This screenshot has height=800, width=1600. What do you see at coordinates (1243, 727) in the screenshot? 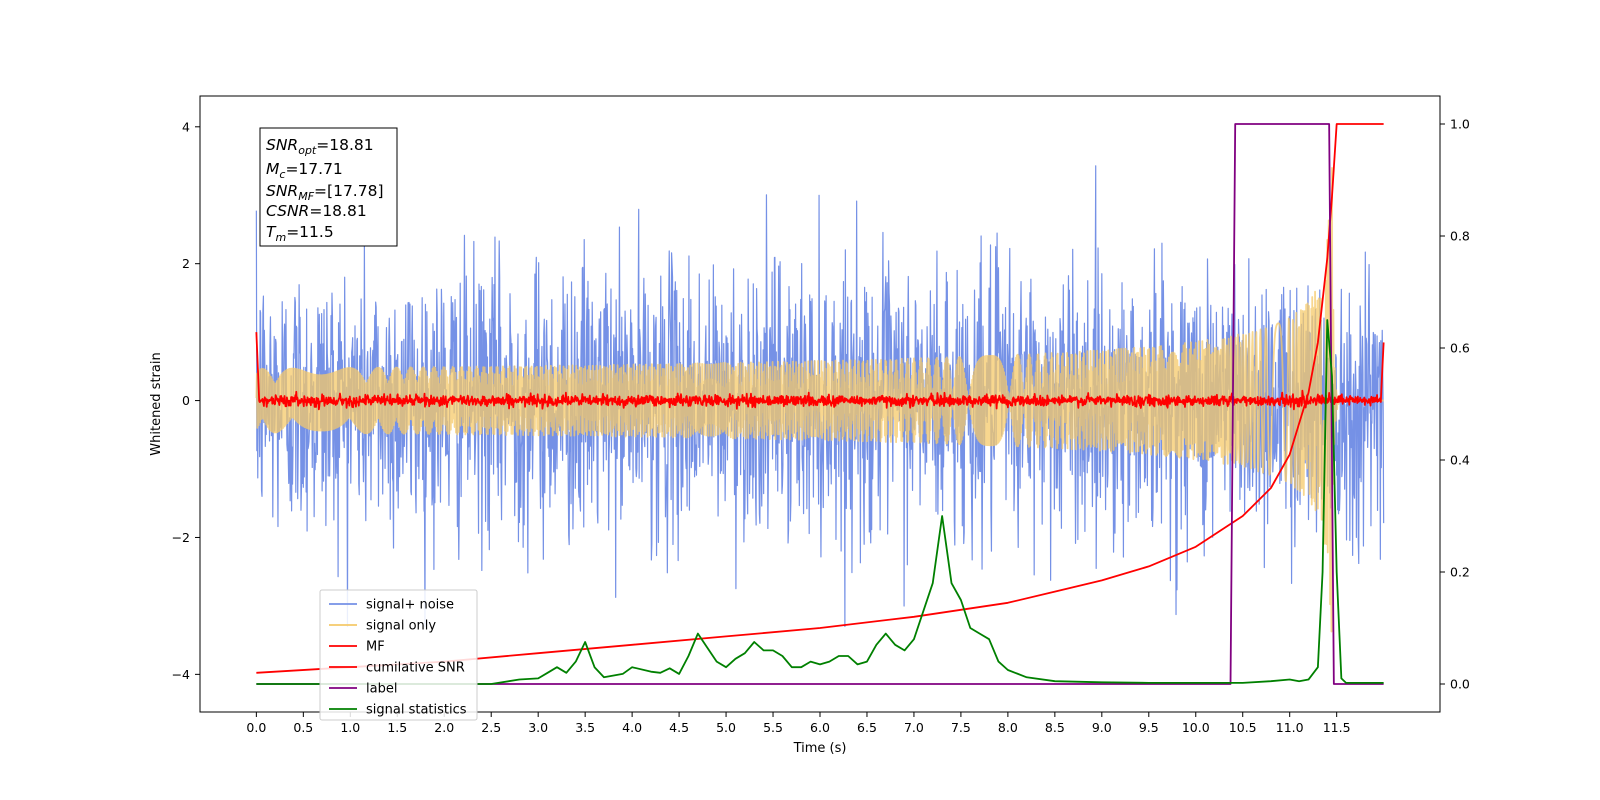
I see `x-tick-label: 10.5` at bounding box center [1243, 727].